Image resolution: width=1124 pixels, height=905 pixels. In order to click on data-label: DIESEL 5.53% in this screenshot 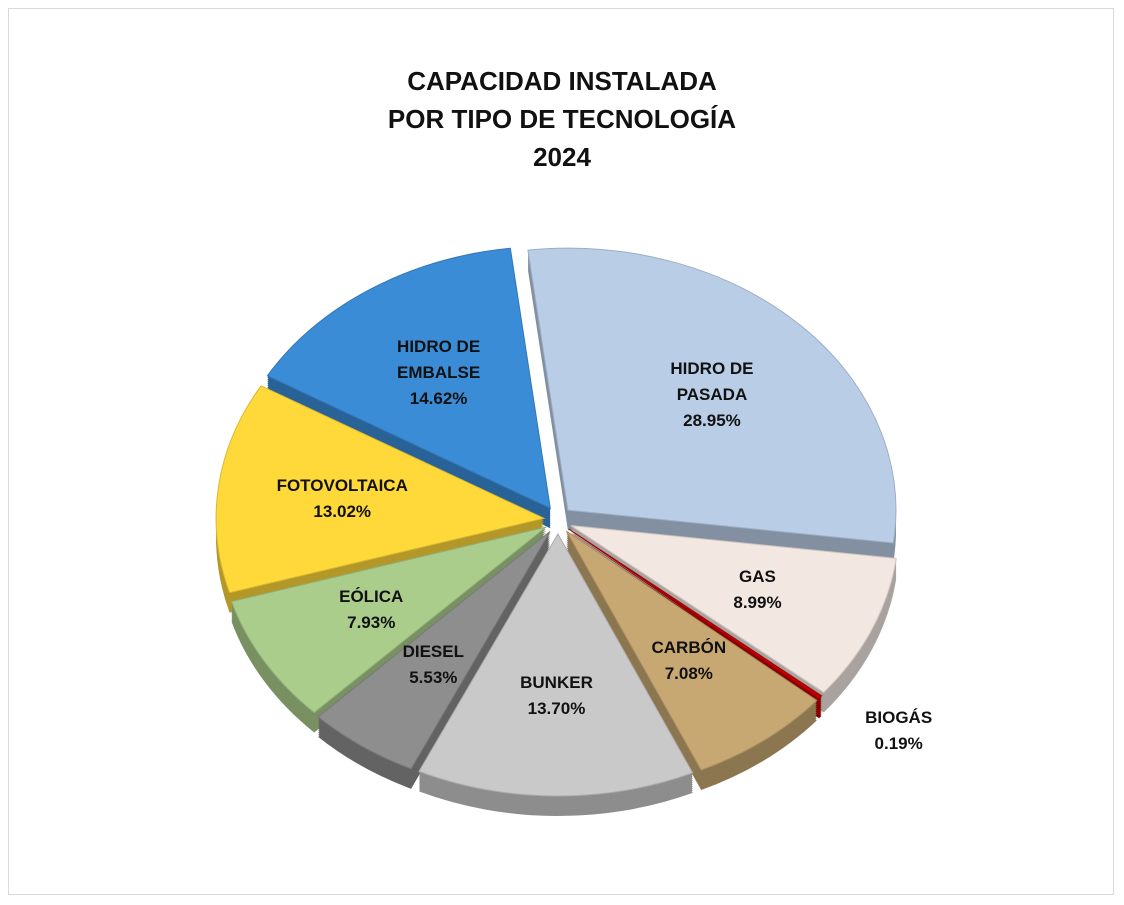, I will do `click(433, 665)`.